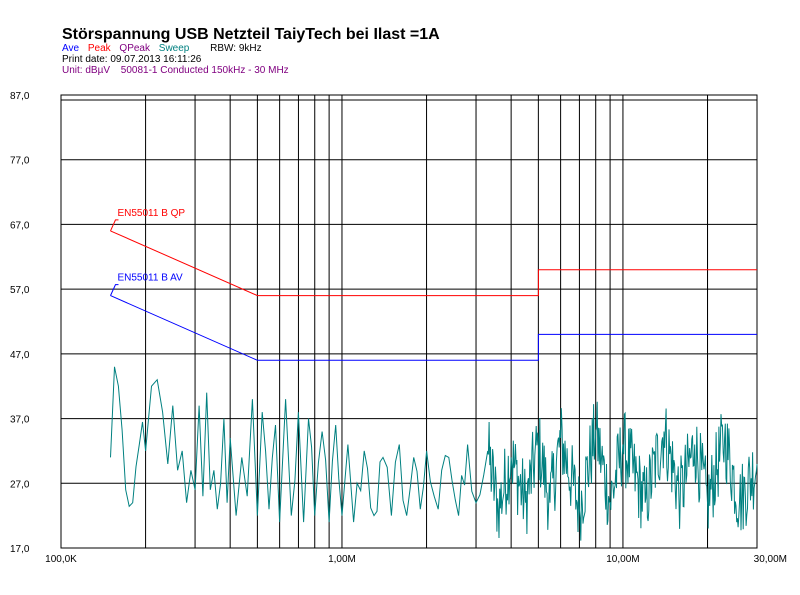 This screenshot has height=595, width=800. I want to click on y-tick-label: 67,0, so click(20, 225).